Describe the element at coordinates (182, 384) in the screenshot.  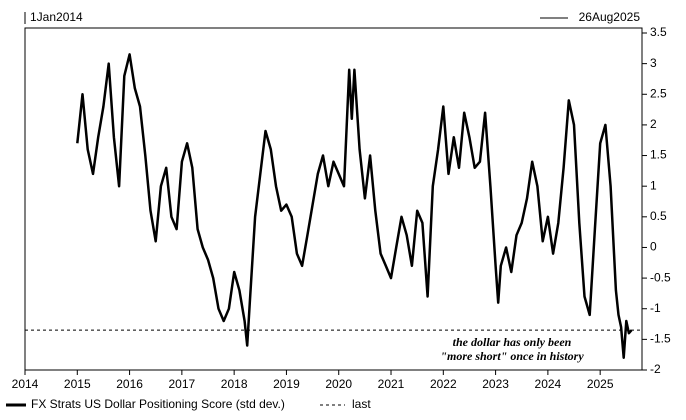
I see `x-tick-label: 2017` at that location.